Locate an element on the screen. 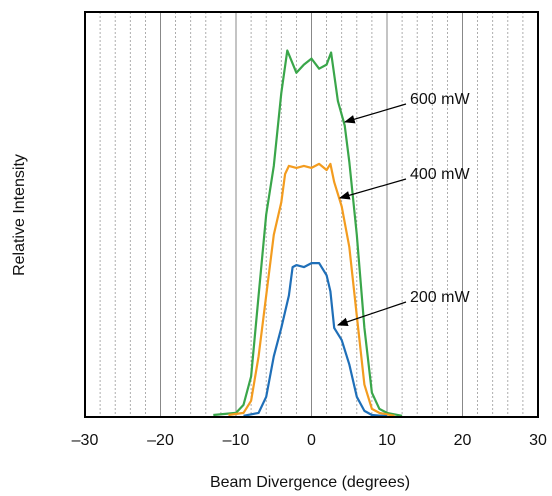 This screenshot has height=496, width=552. x-tick-label: –20 is located at coordinates (160, 440).